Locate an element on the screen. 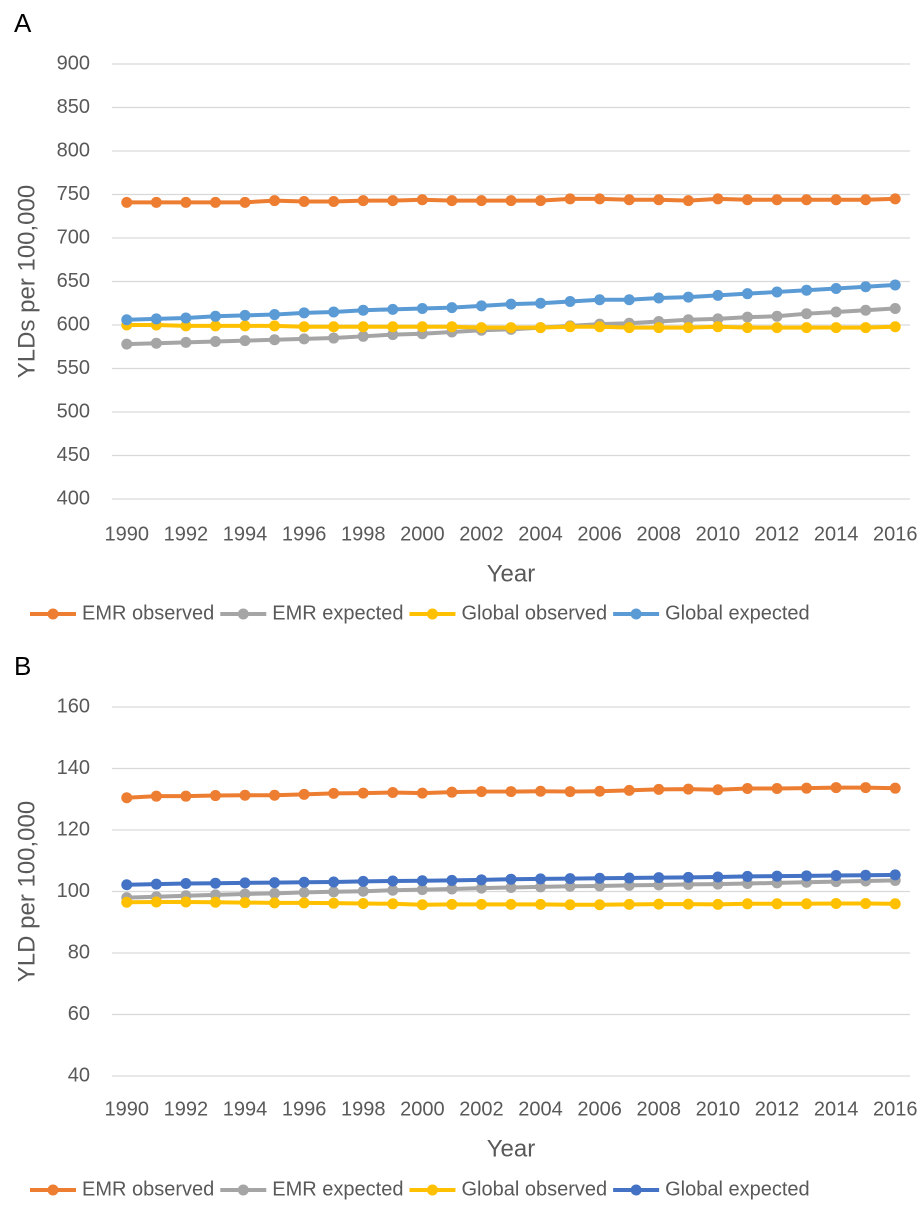 The width and height of the screenshot is (924, 1205). x-tick-label: 1992 is located at coordinates (186, 534).